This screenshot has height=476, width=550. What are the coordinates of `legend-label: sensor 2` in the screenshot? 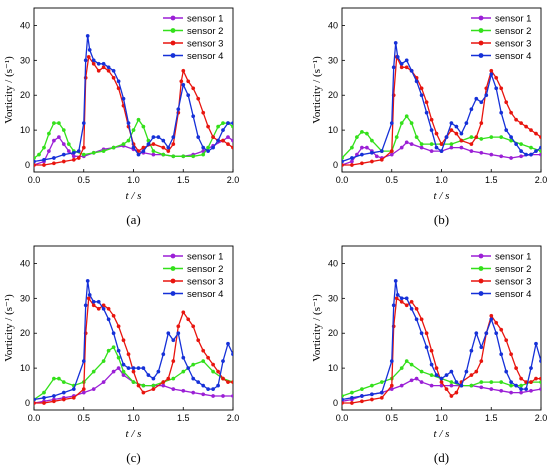 It's located at (205, 31).